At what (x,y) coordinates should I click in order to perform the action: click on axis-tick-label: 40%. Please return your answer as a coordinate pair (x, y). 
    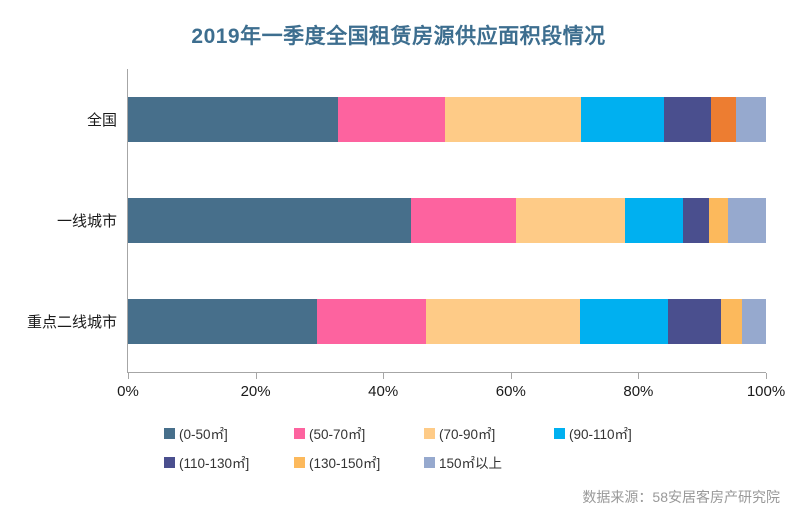
    Looking at the image, I should click on (383, 391).